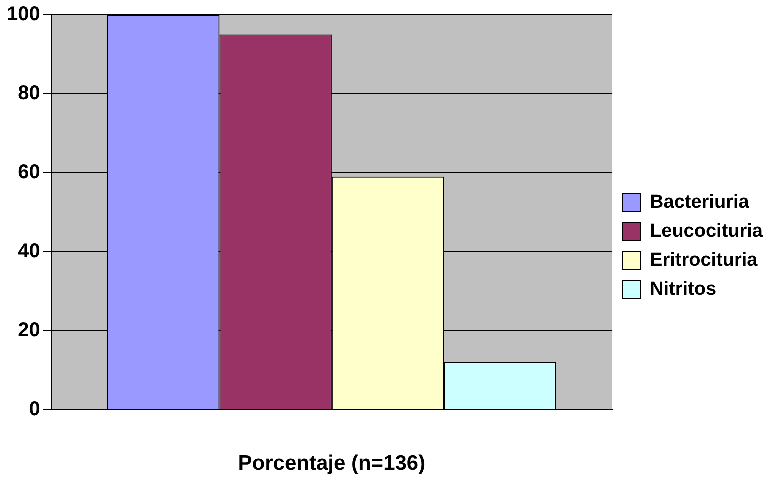  Describe the element at coordinates (707, 231) in the screenshot. I see `legend-label: Leucocituria` at that location.